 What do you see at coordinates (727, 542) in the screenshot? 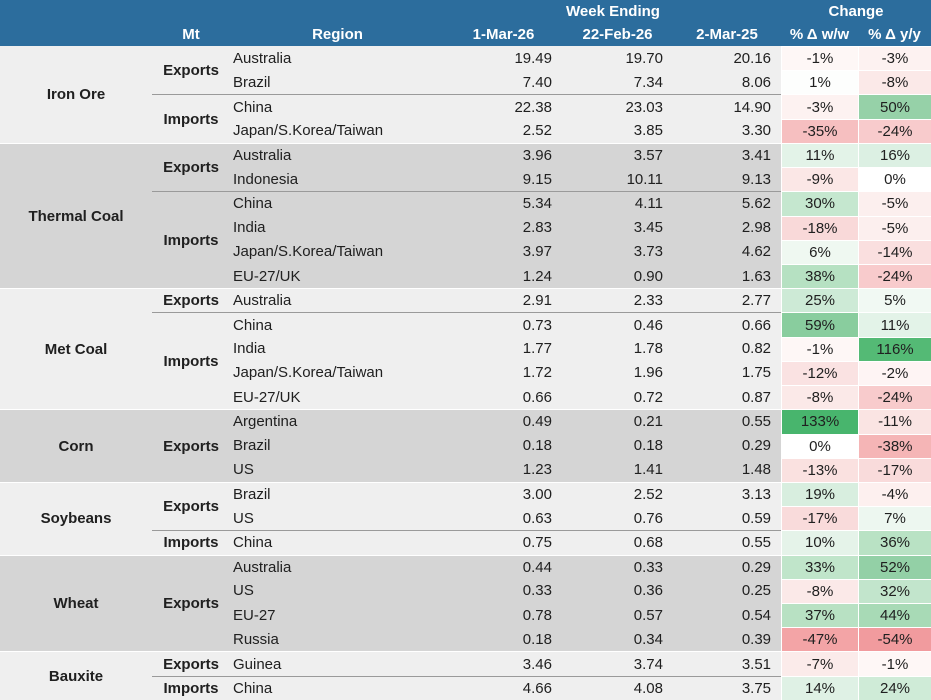
I see `value-cell: 0.55` at bounding box center [727, 542].